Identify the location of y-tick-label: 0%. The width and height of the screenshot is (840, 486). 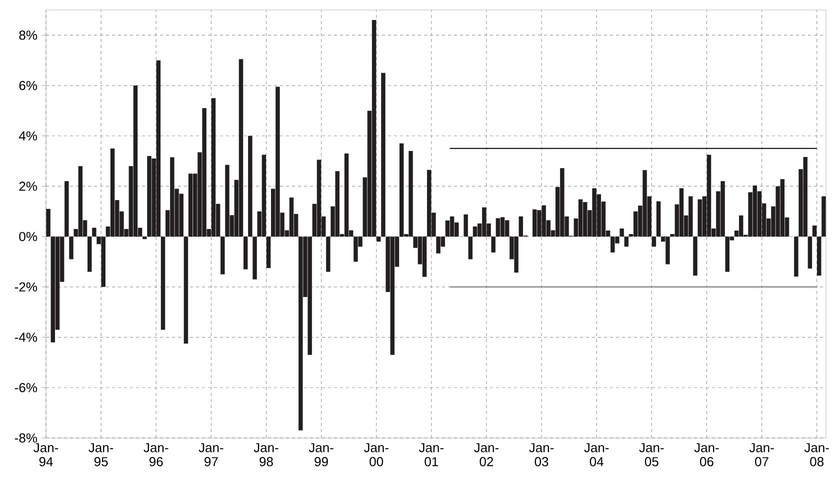
(28, 237).